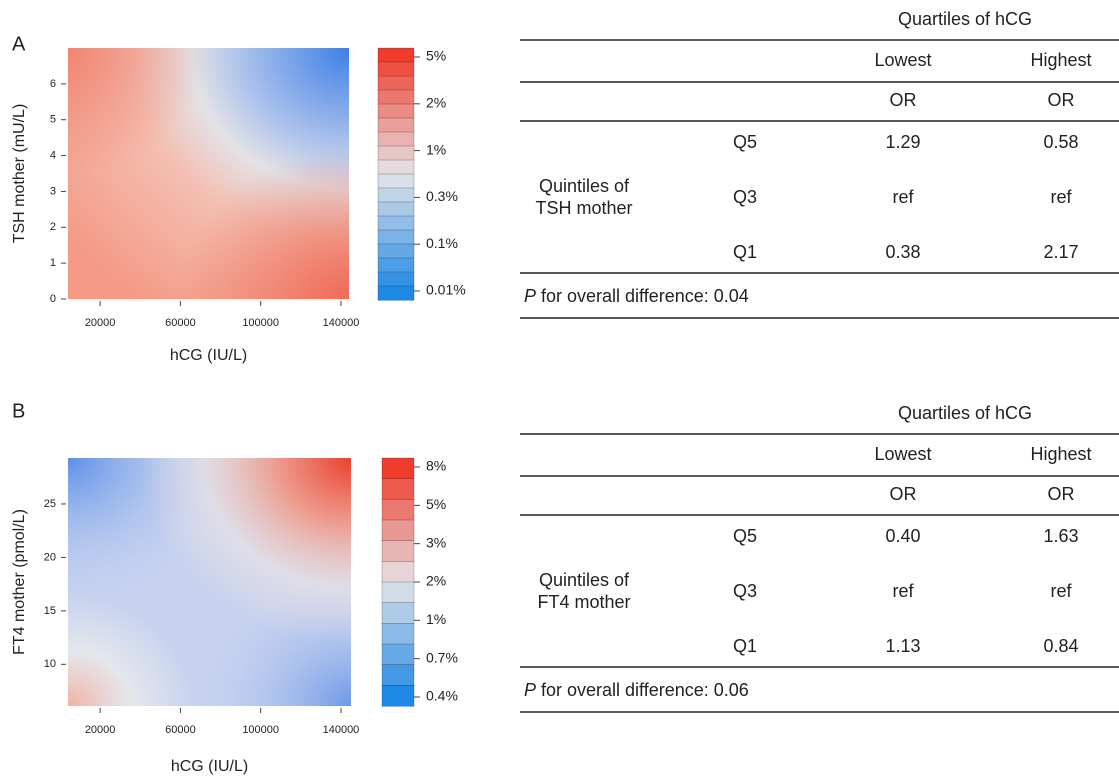  What do you see at coordinates (1060, 646) in the screenshot?
I see `table-cell: 0.84` at bounding box center [1060, 646].